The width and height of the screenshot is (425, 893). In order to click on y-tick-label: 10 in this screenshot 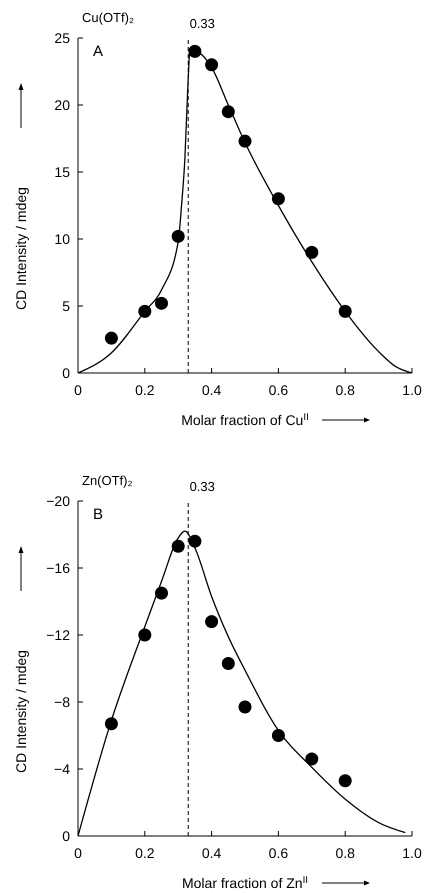, I will do `click(62, 239)`.